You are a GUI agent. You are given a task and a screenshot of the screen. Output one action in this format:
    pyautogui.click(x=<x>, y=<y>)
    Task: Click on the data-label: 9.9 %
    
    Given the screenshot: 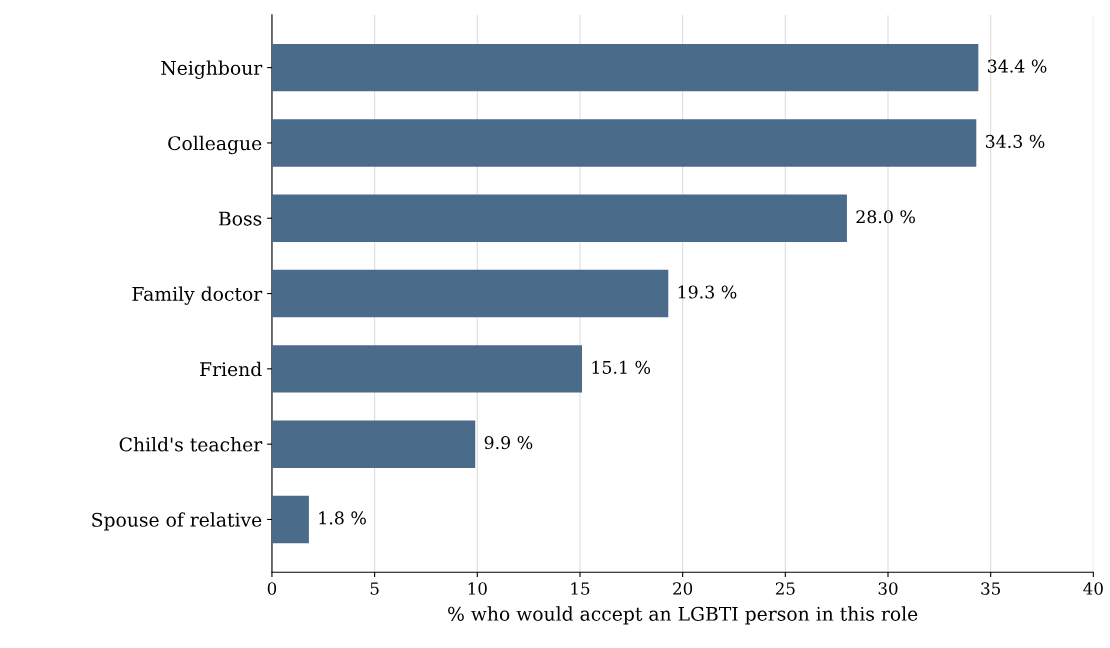 What is the action you would take?
    pyautogui.click(x=508, y=443)
    